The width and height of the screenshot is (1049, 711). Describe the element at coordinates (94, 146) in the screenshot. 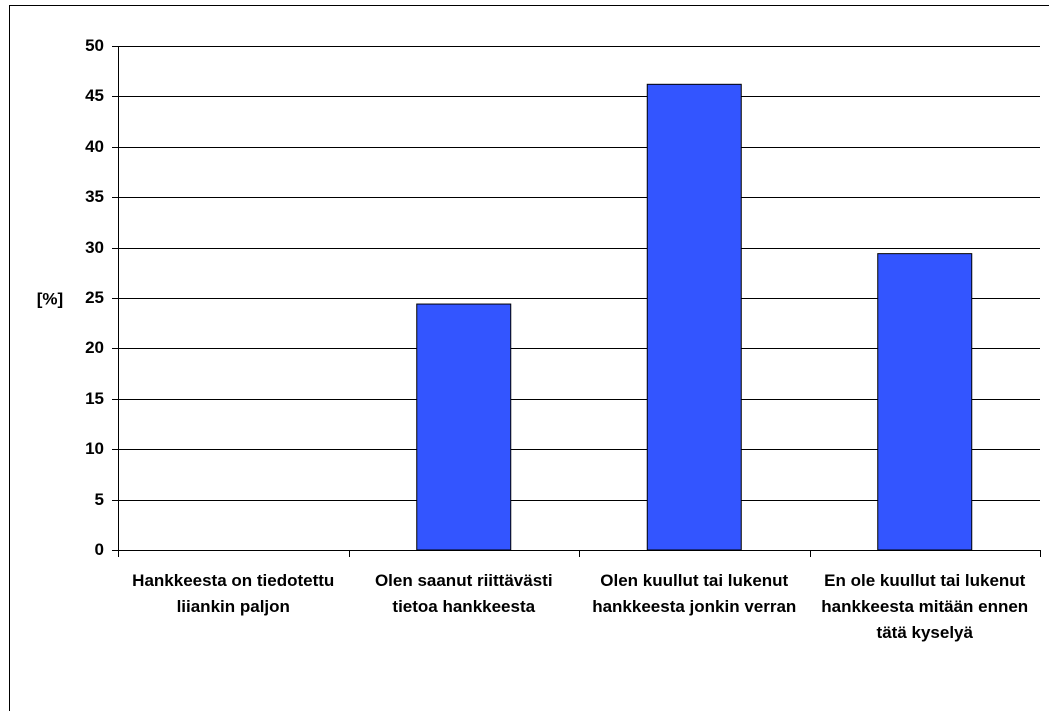

I see `y-tick-label: 40` at that location.